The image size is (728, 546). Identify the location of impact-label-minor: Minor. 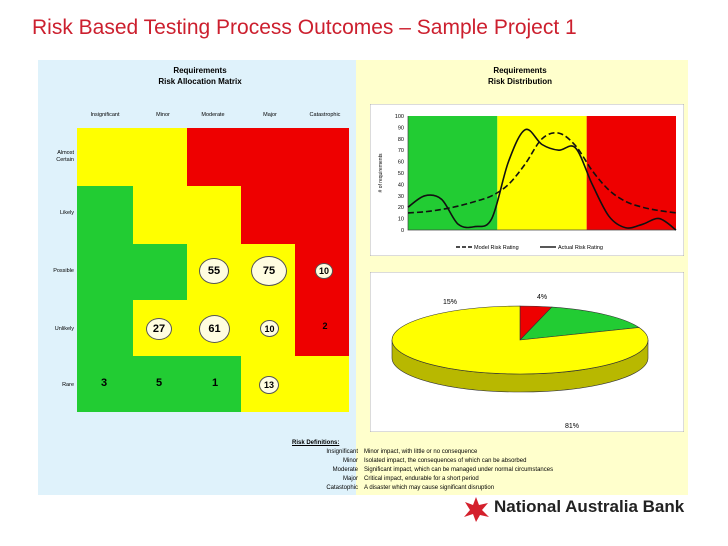
(163, 115).